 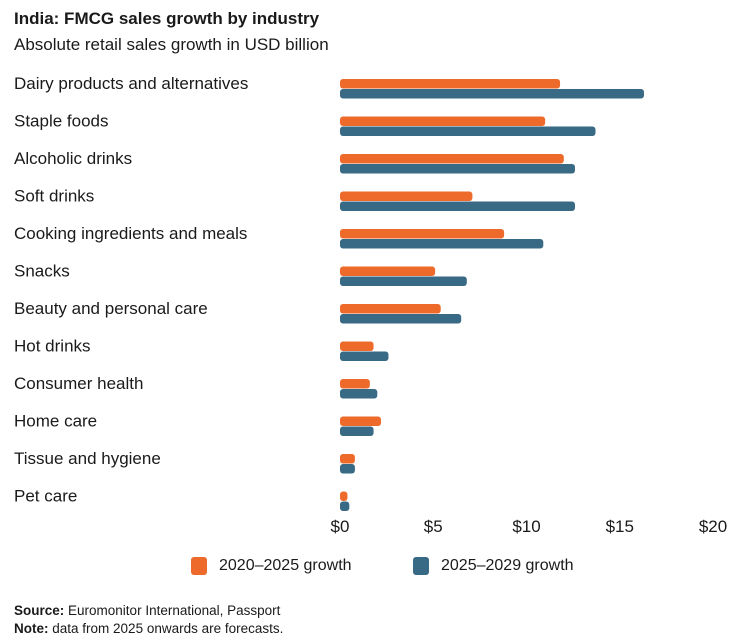 What do you see at coordinates (390, 309) in the screenshot?
I see `bar-beauty-and-personal-care-2020-2025` at bounding box center [390, 309].